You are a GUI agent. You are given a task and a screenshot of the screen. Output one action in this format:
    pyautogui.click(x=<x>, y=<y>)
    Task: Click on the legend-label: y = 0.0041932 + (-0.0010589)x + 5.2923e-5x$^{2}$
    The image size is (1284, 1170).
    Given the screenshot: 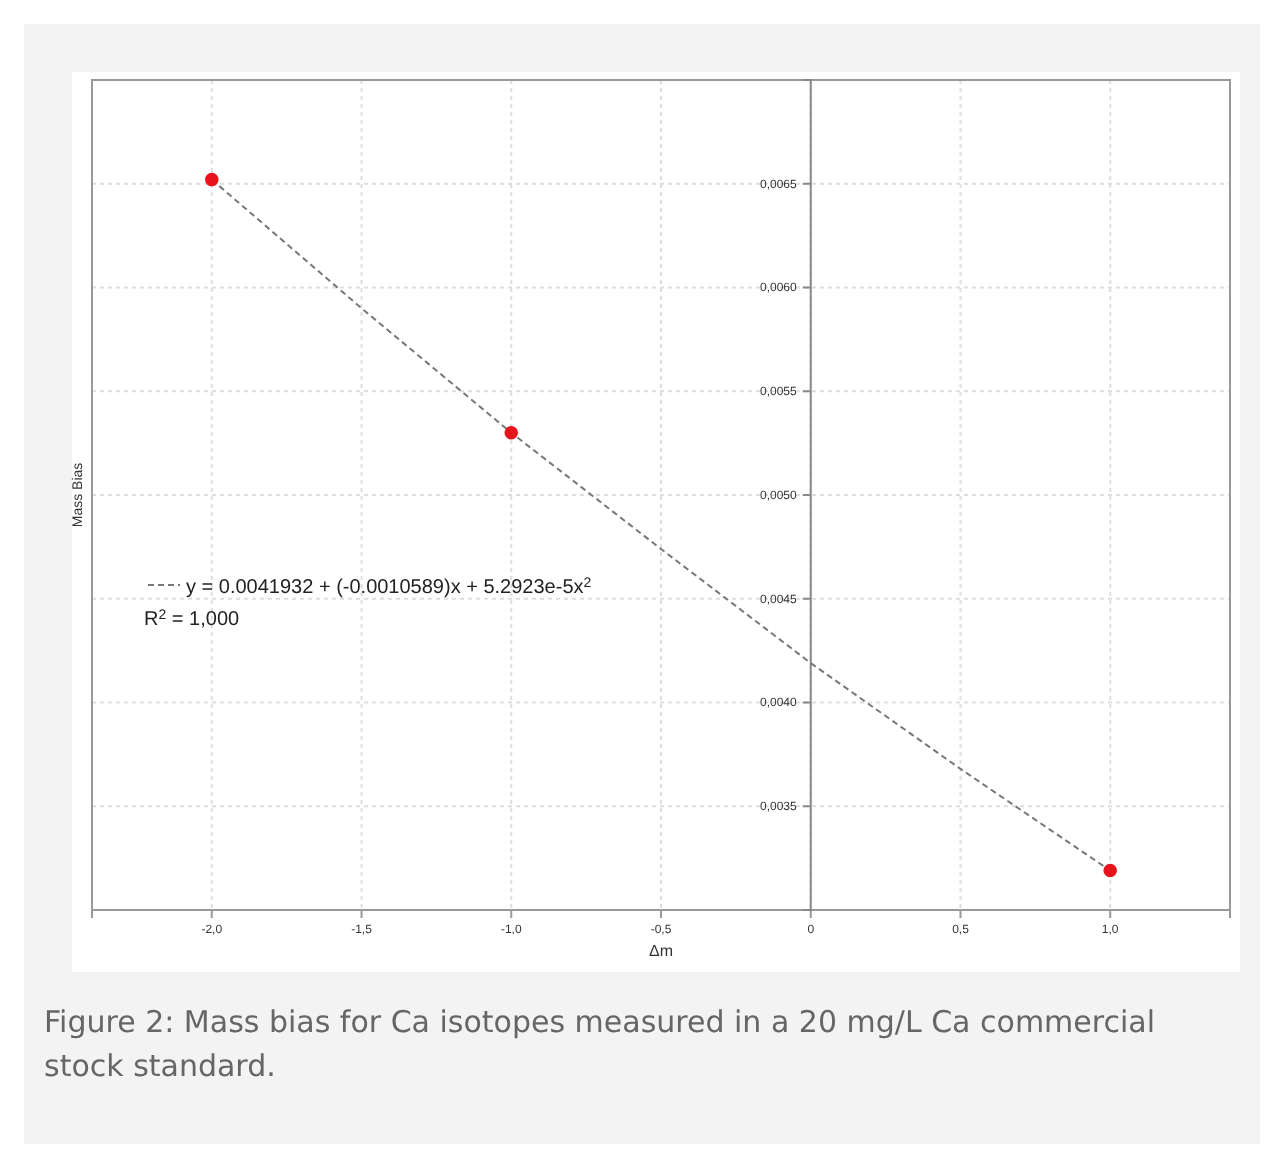 What is the action you would take?
    pyautogui.click(x=389, y=587)
    